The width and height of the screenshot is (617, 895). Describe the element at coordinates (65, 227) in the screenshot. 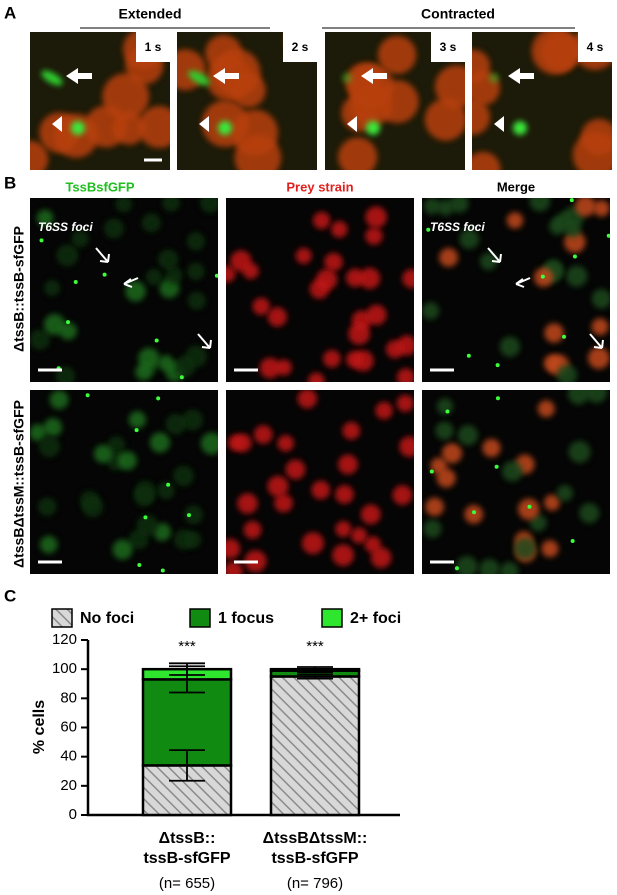

I see `annotation: T6SS foci` at that location.